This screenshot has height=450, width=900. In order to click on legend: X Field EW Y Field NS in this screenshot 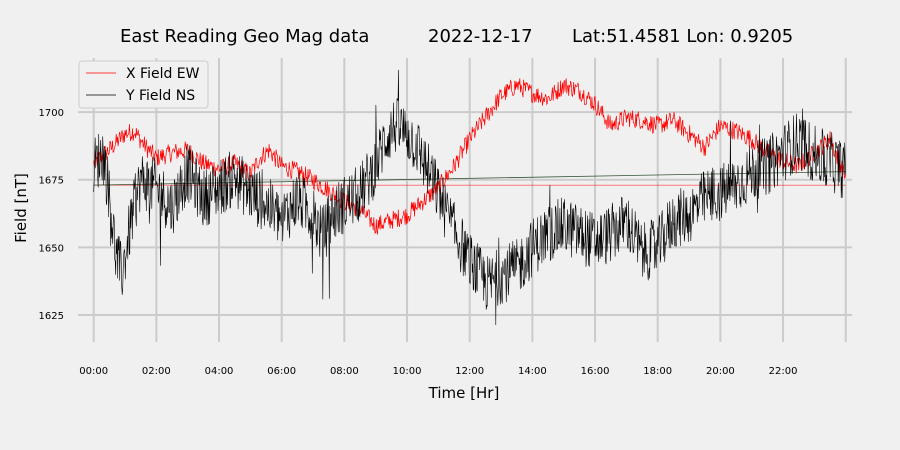, I will do `click(143, 84)`.